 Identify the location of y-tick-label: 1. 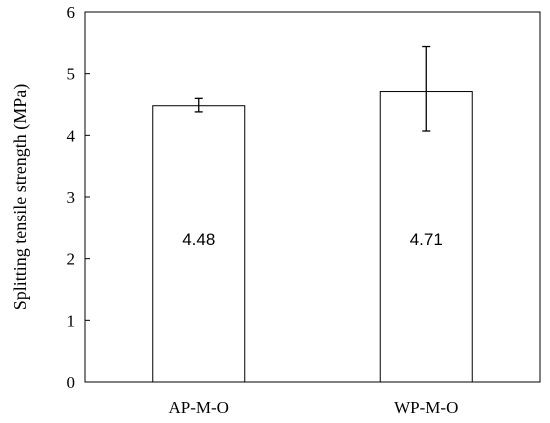
(71, 320).